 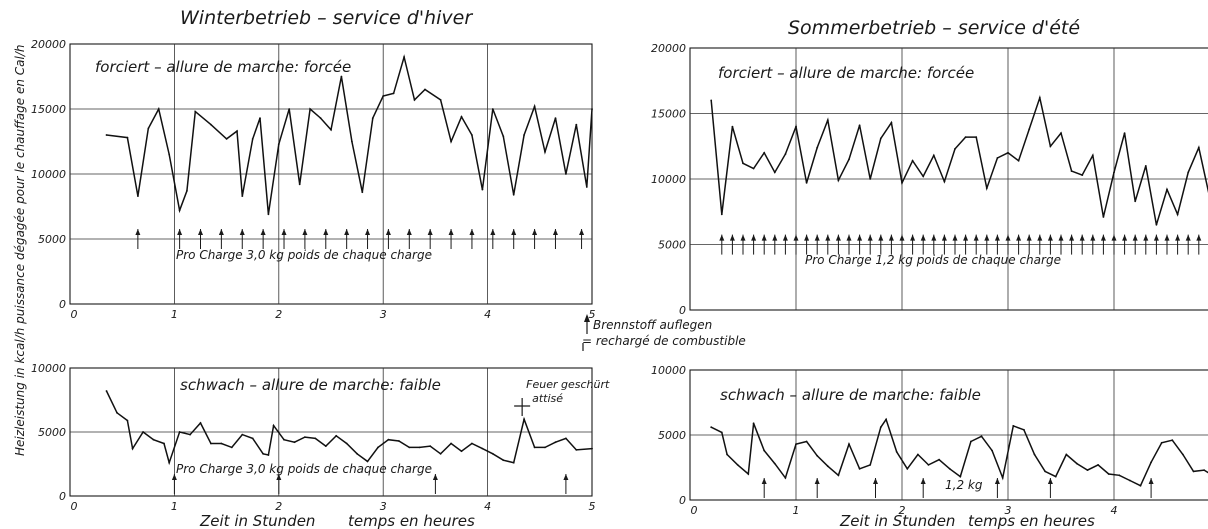 I want to click on x-label-de-right: Zeit in Stunden, so click(x=897, y=520).